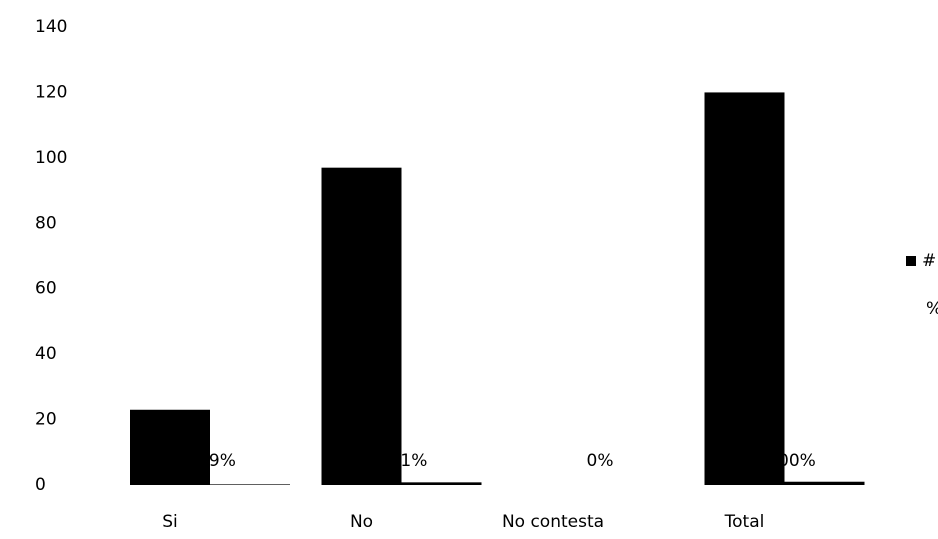  What do you see at coordinates (361, 522) in the screenshot?
I see `x-tick-label: No` at bounding box center [361, 522].